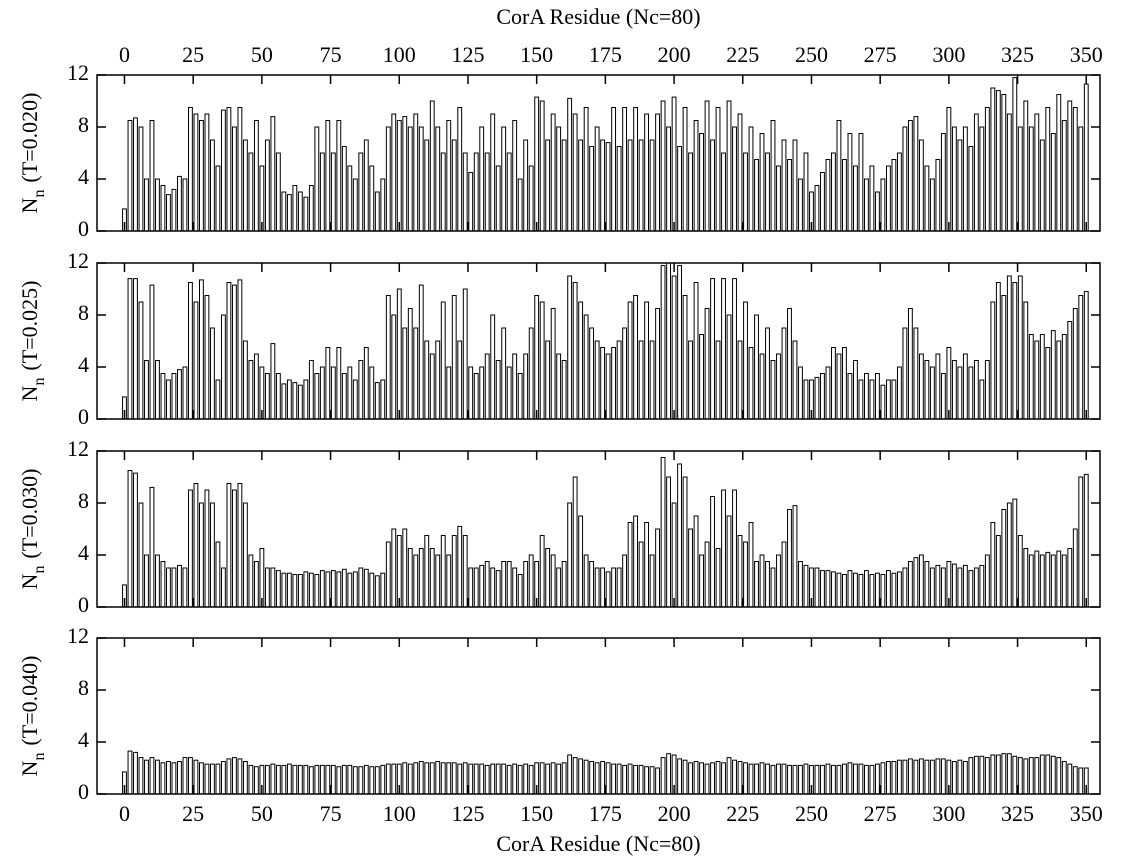 The width and height of the screenshot is (1131, 863). Describe the element at coordinates (262, 813) in the screenshot. I see `x-tick-label: 50` at that location.